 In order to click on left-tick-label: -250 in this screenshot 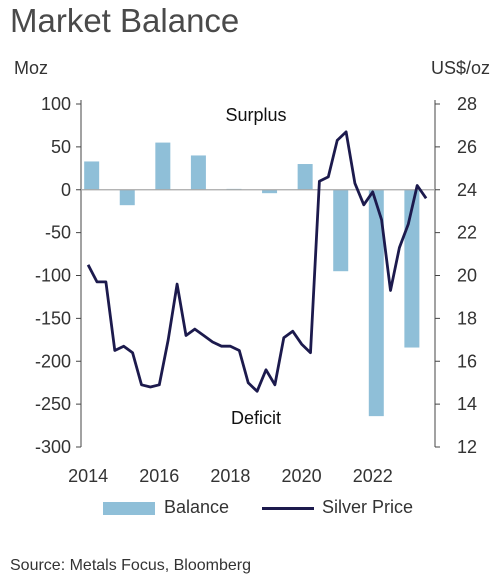, I will do `click(53, 404)`.